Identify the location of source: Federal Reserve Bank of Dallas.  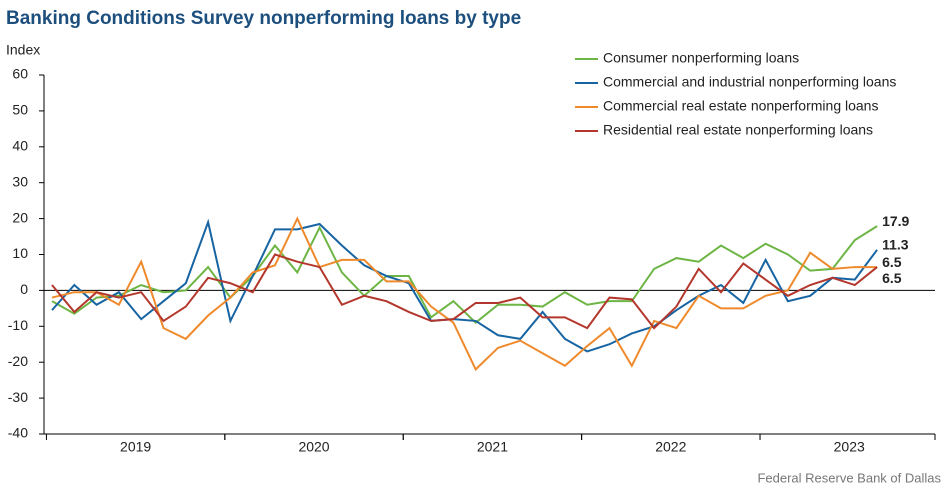
(849, 477).